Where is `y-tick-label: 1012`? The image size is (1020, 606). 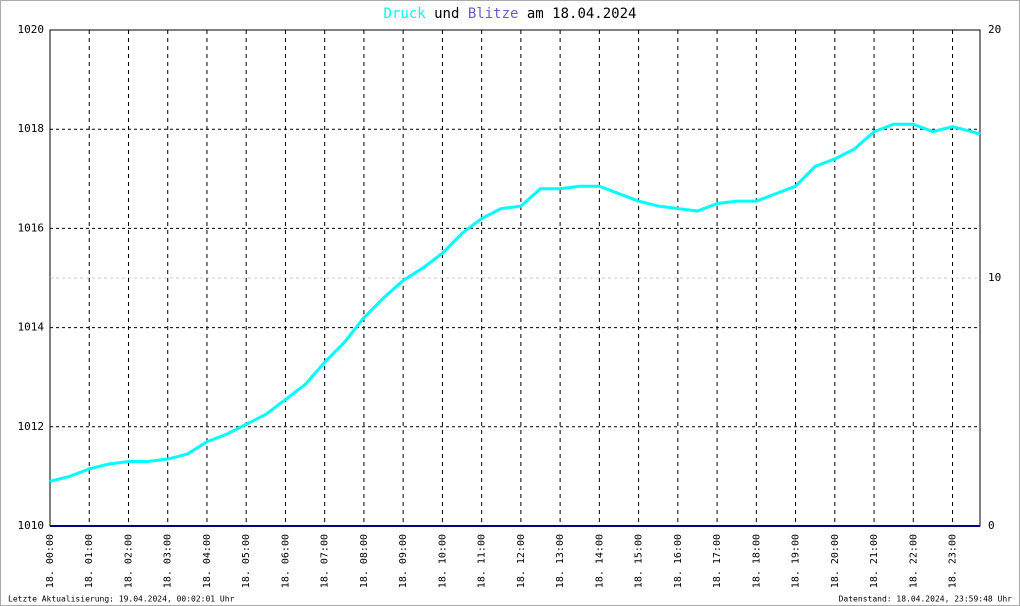
y-tick-label: 1012 is located at coordinates (31, 426).